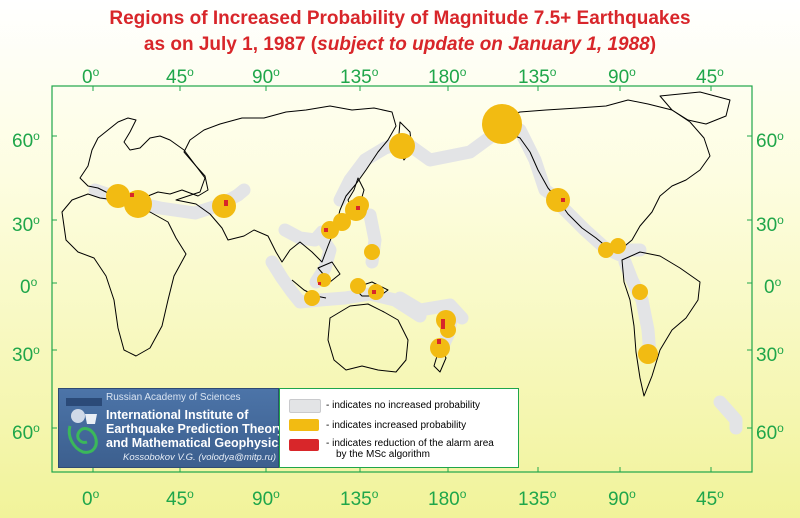 This screenshot has width=800, height=518. Describe the element at coordinates (226, 203) in the screenshot. I see `zone-red-hindu-kush` at that location.